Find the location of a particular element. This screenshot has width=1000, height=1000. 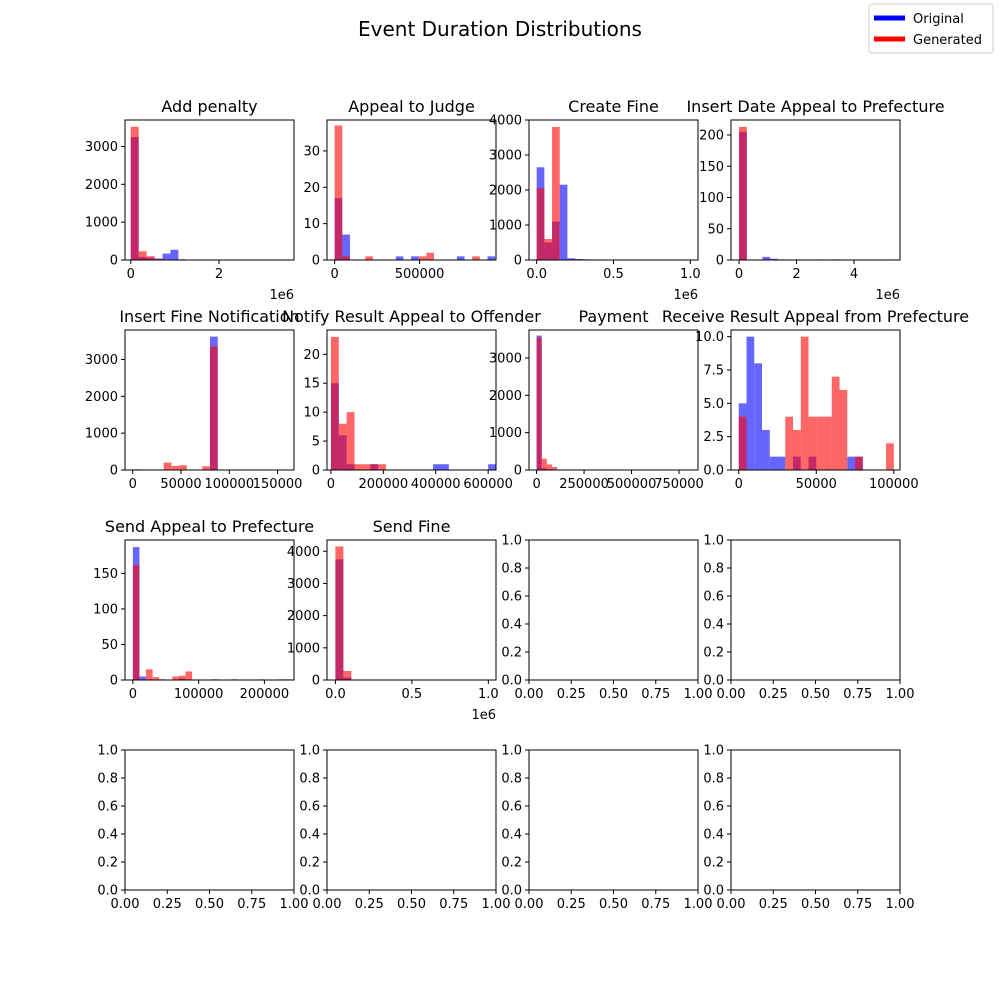

x-tick-label: 0.5 is located at coordinates (412, 694).